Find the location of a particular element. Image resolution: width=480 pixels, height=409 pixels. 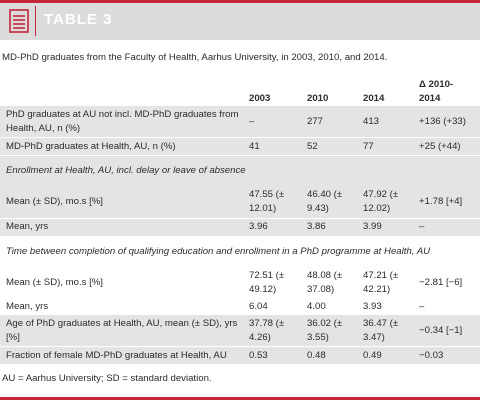

cell-2003: – is located at coordinates (278, 122).